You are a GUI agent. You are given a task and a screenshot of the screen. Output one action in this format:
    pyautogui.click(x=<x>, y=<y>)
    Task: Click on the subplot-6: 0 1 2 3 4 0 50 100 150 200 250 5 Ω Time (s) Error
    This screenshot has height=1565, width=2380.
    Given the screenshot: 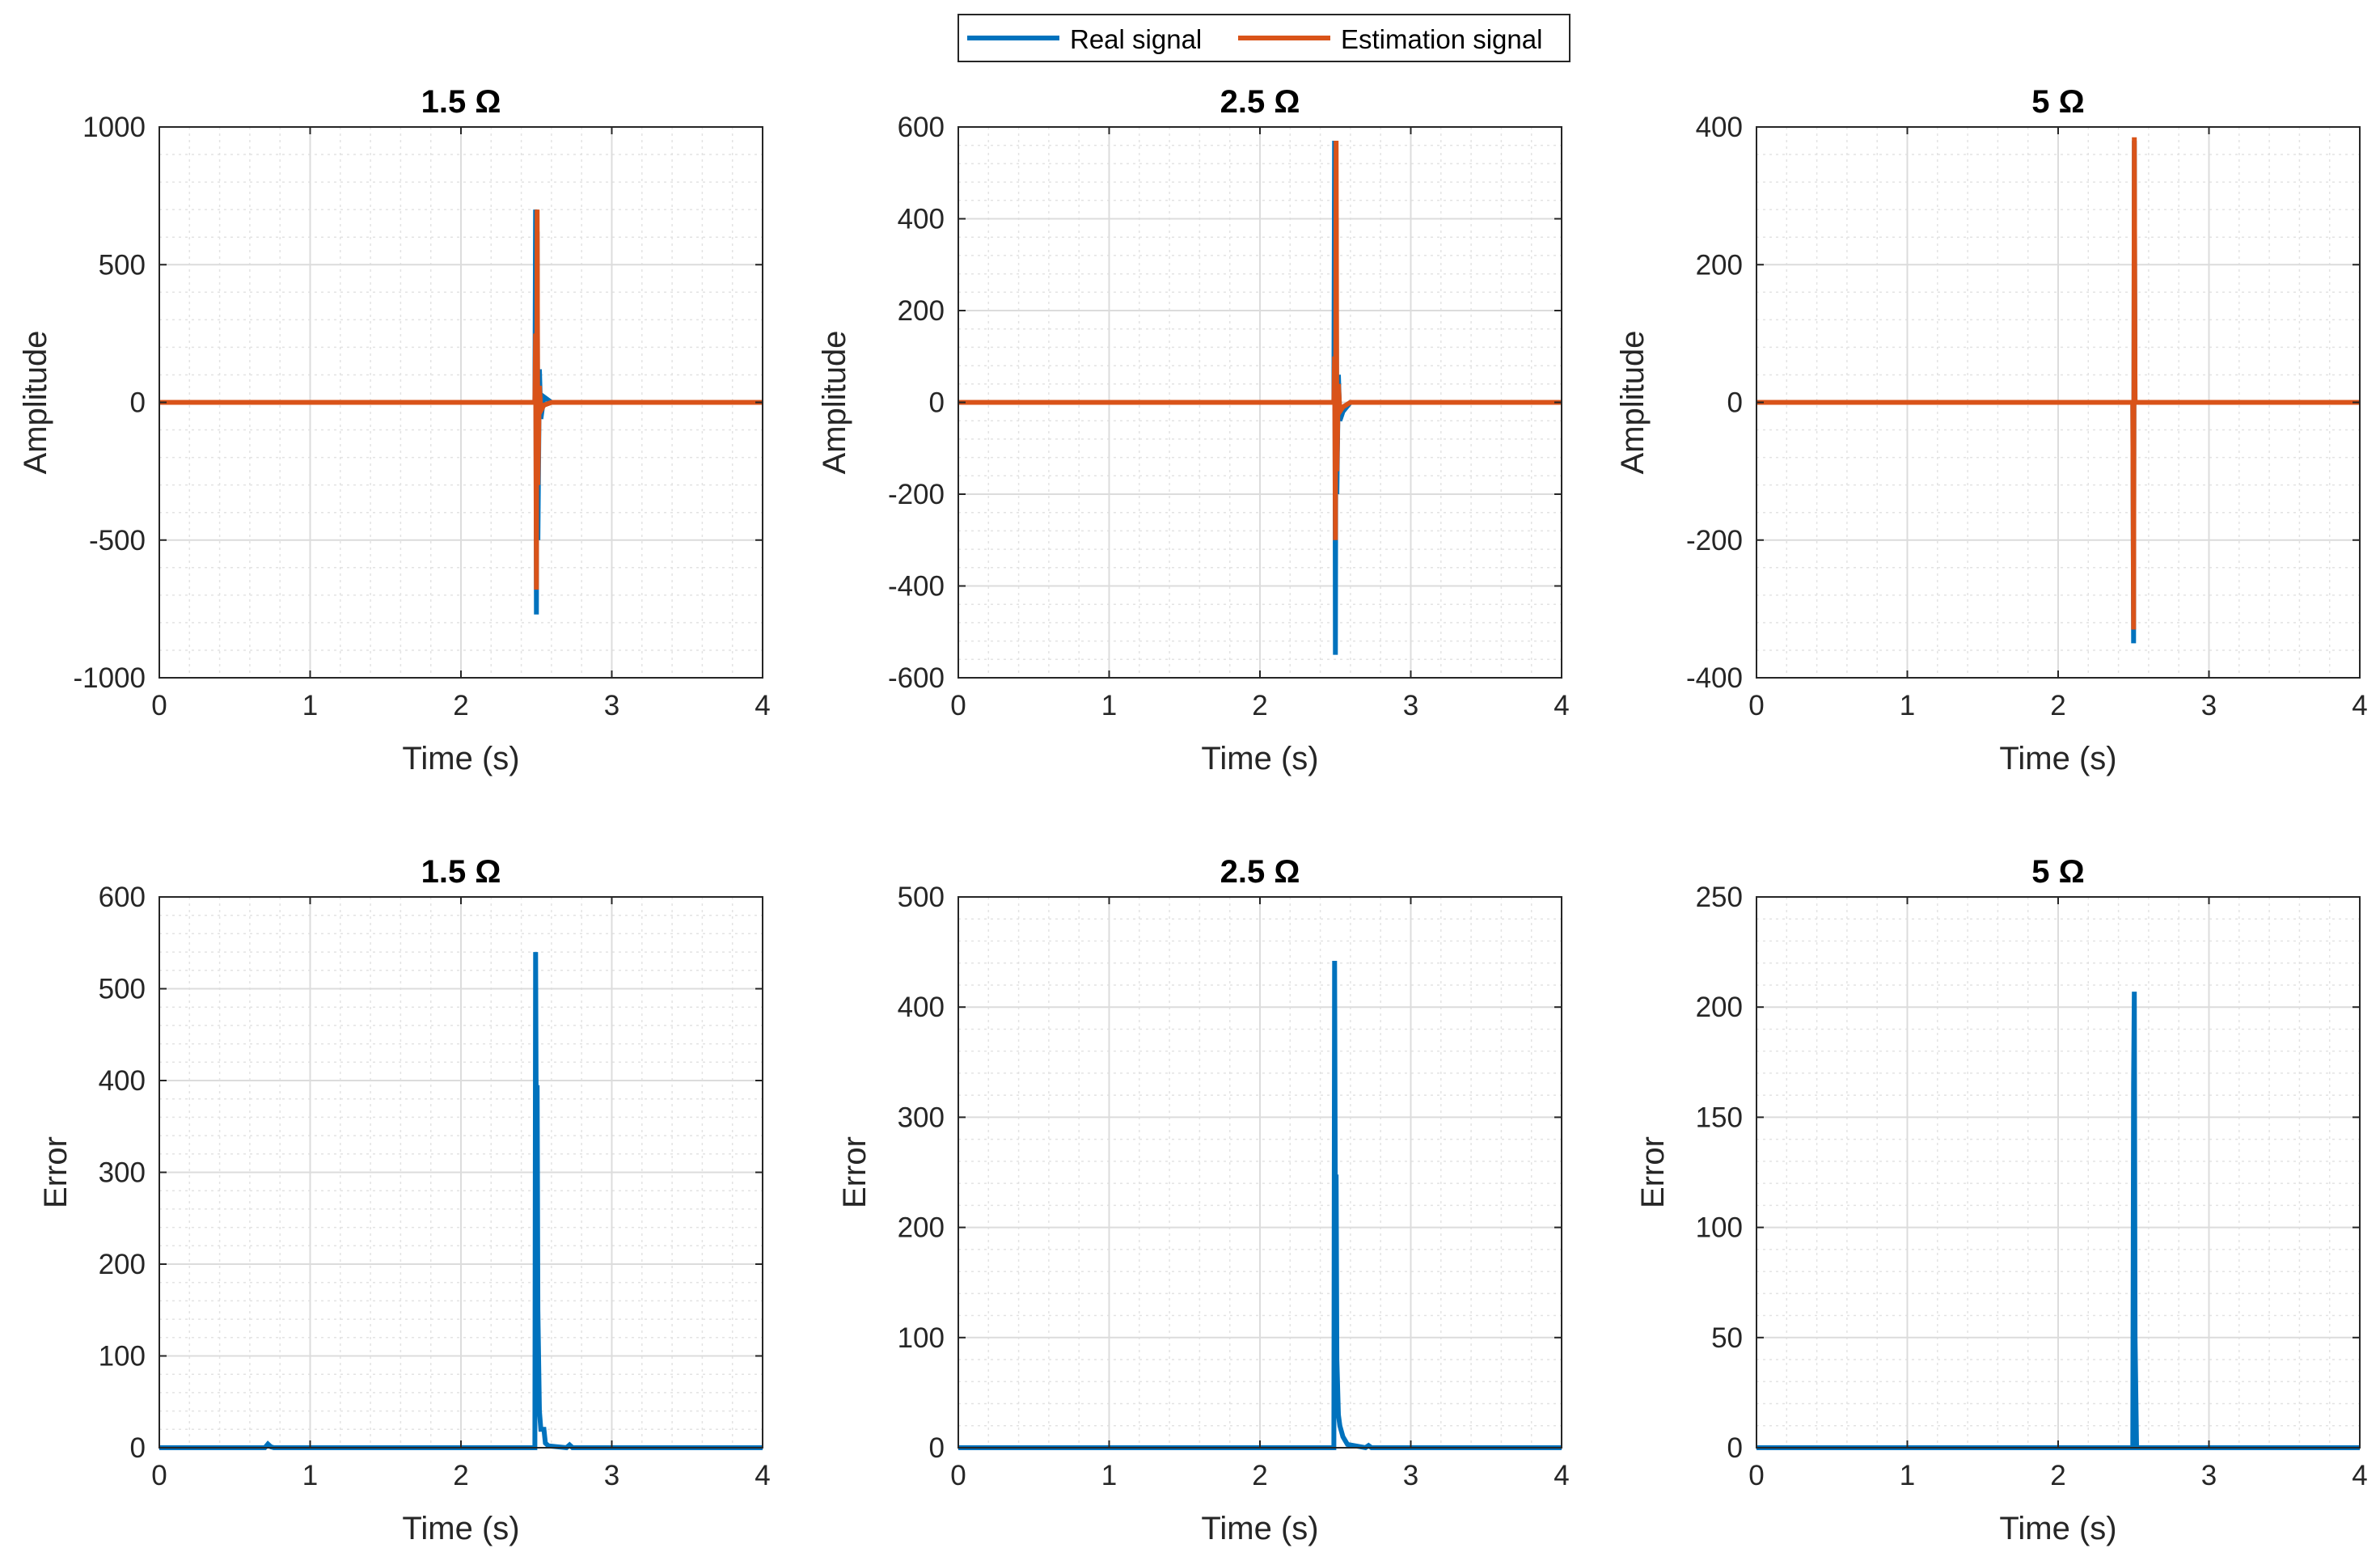 What is the action you would take?
    pyautogui.click(x=2002, y=1200)
    